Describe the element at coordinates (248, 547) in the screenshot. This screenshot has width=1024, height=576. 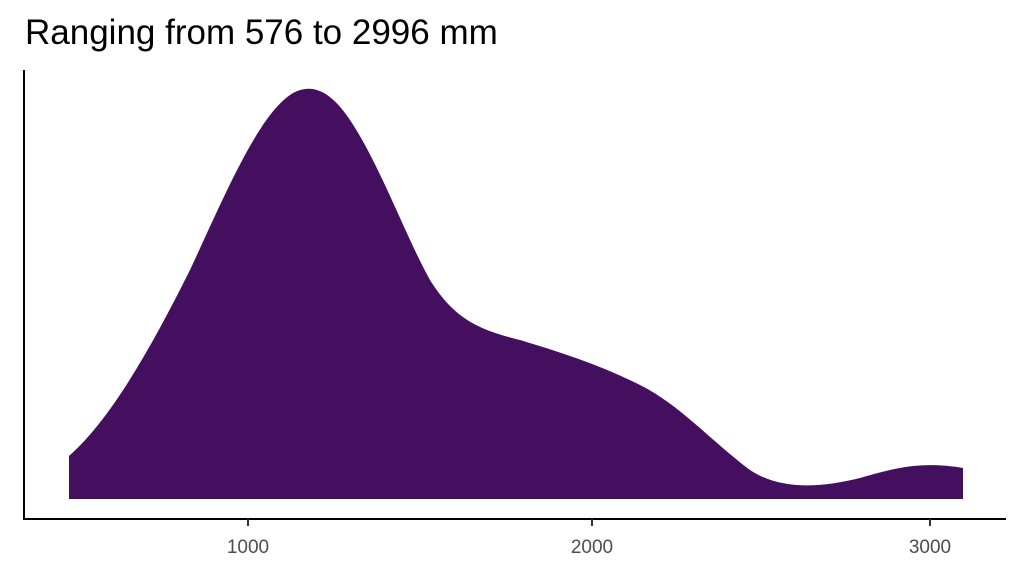
I see `x-tick-label-1000: 1000` at that location.